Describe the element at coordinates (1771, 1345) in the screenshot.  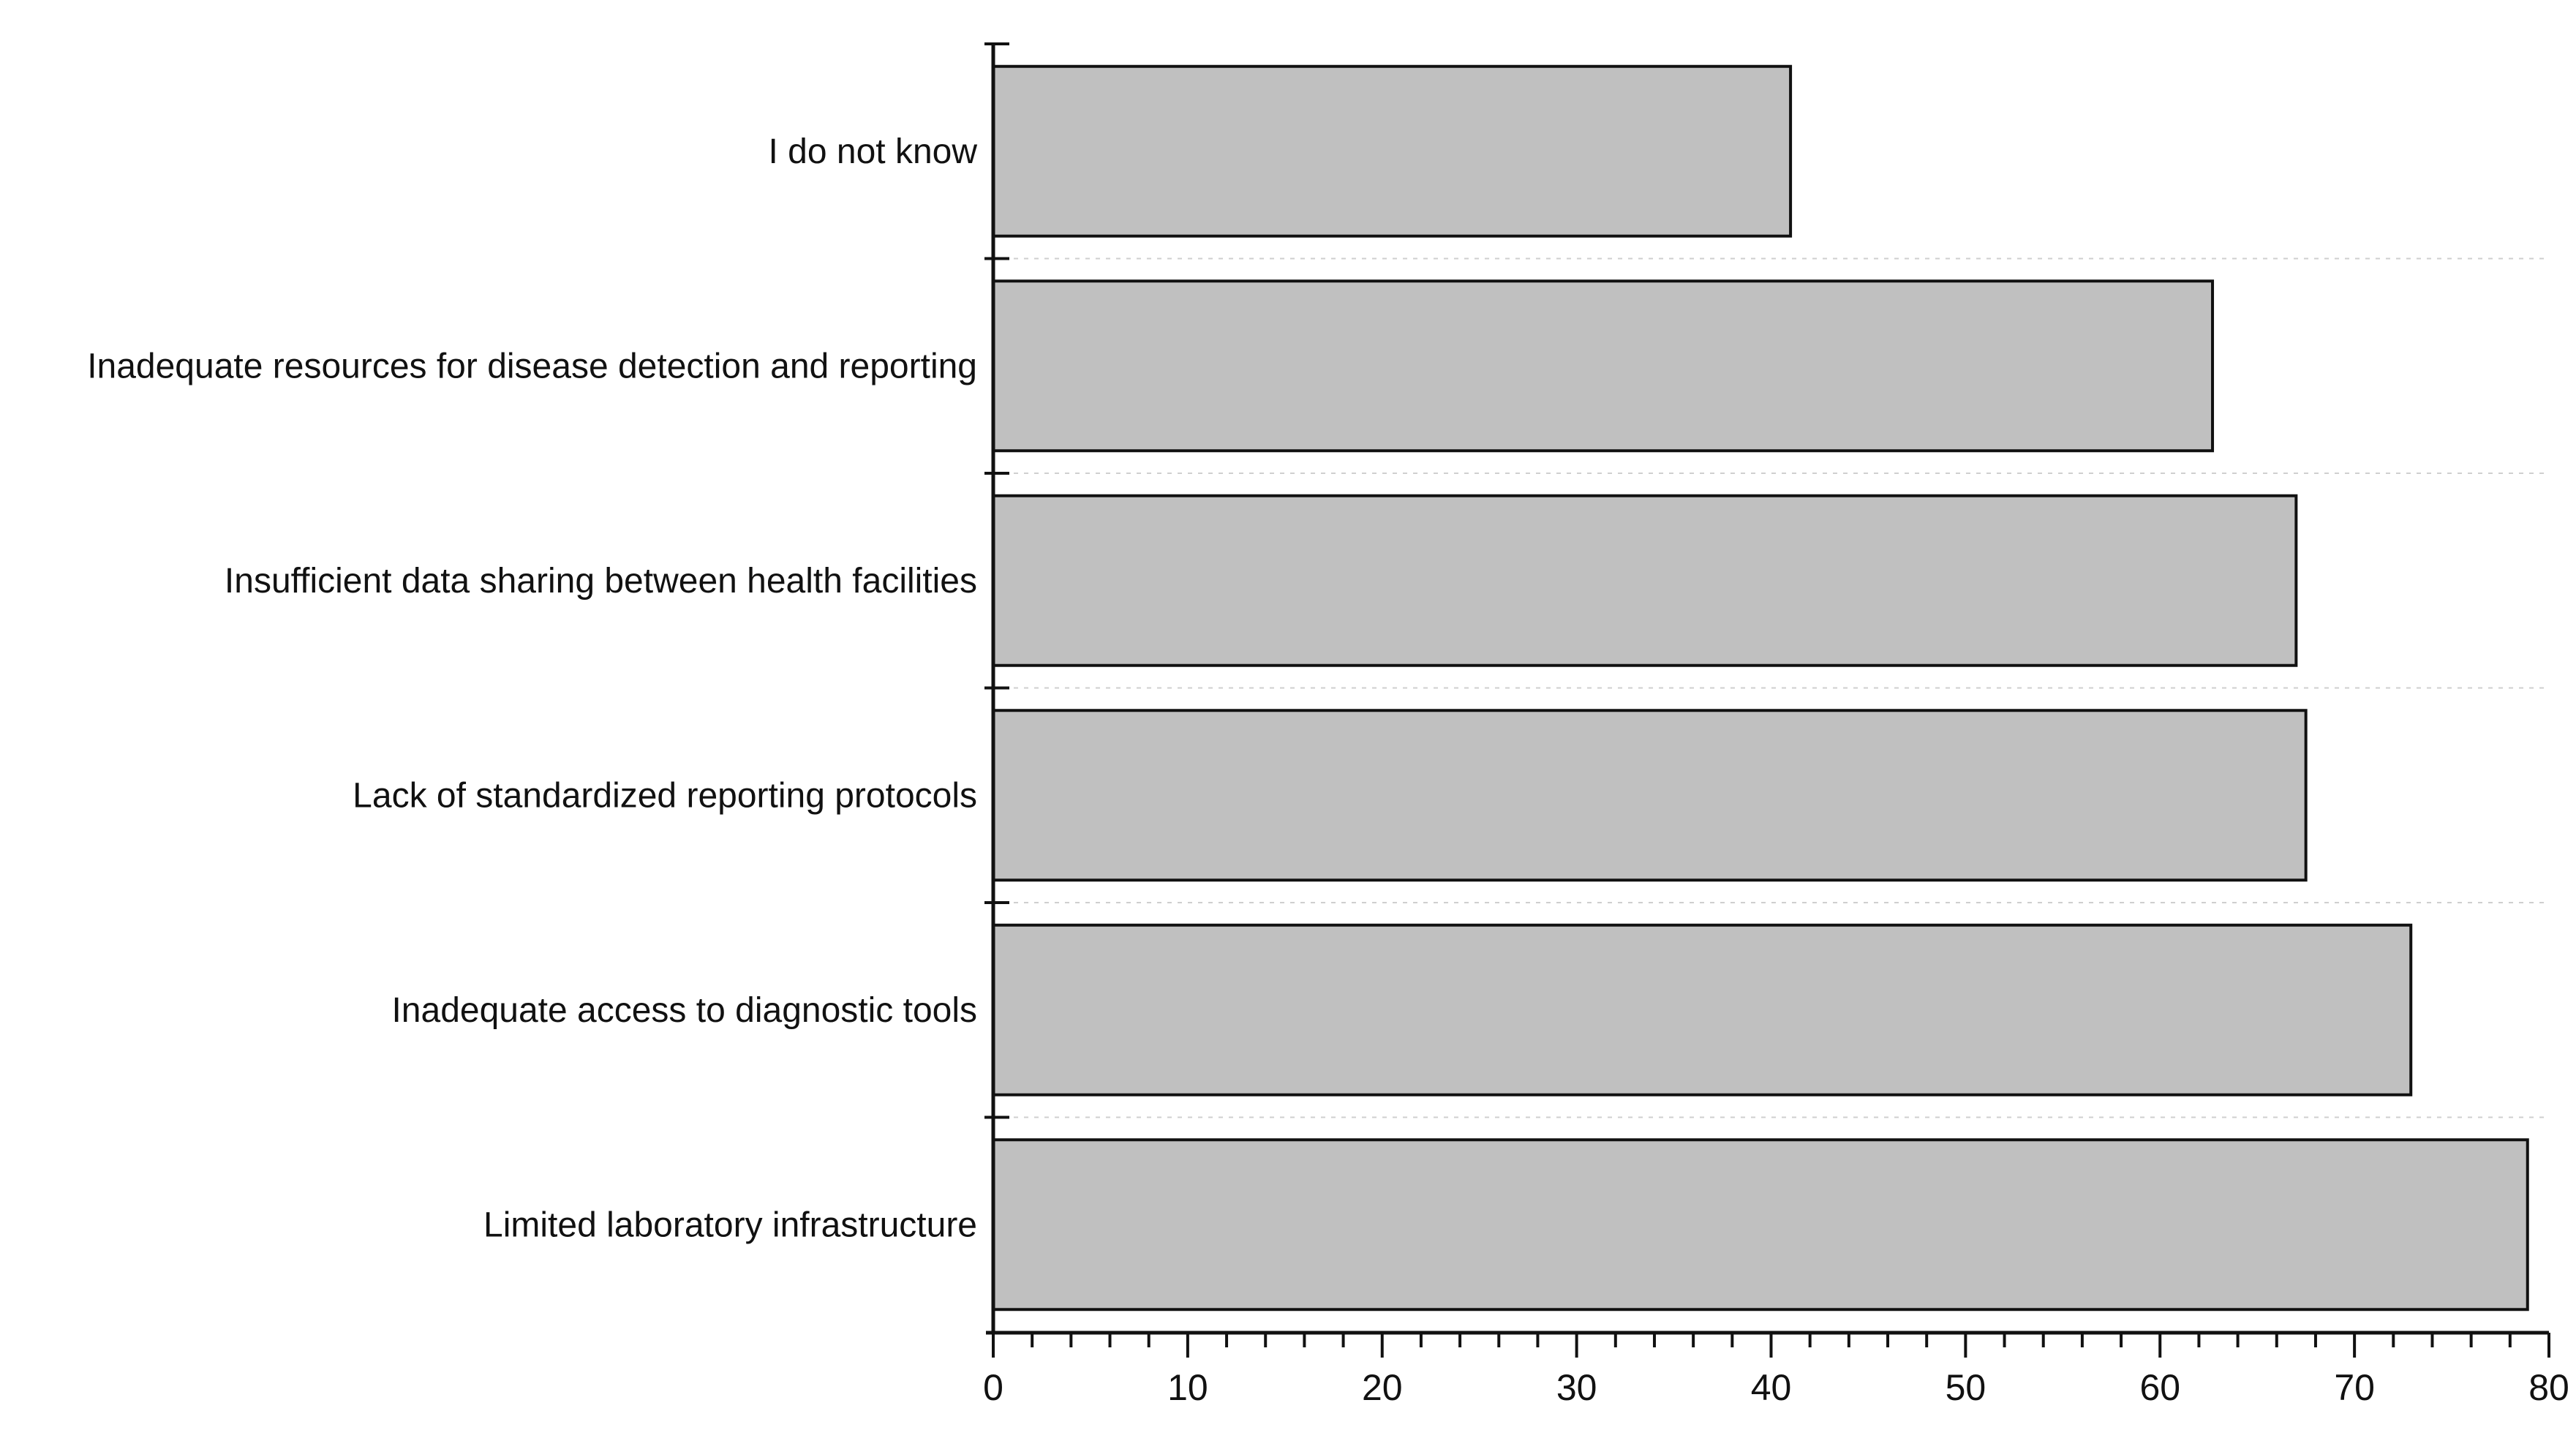
I see `x-axis-ticks` at that location.